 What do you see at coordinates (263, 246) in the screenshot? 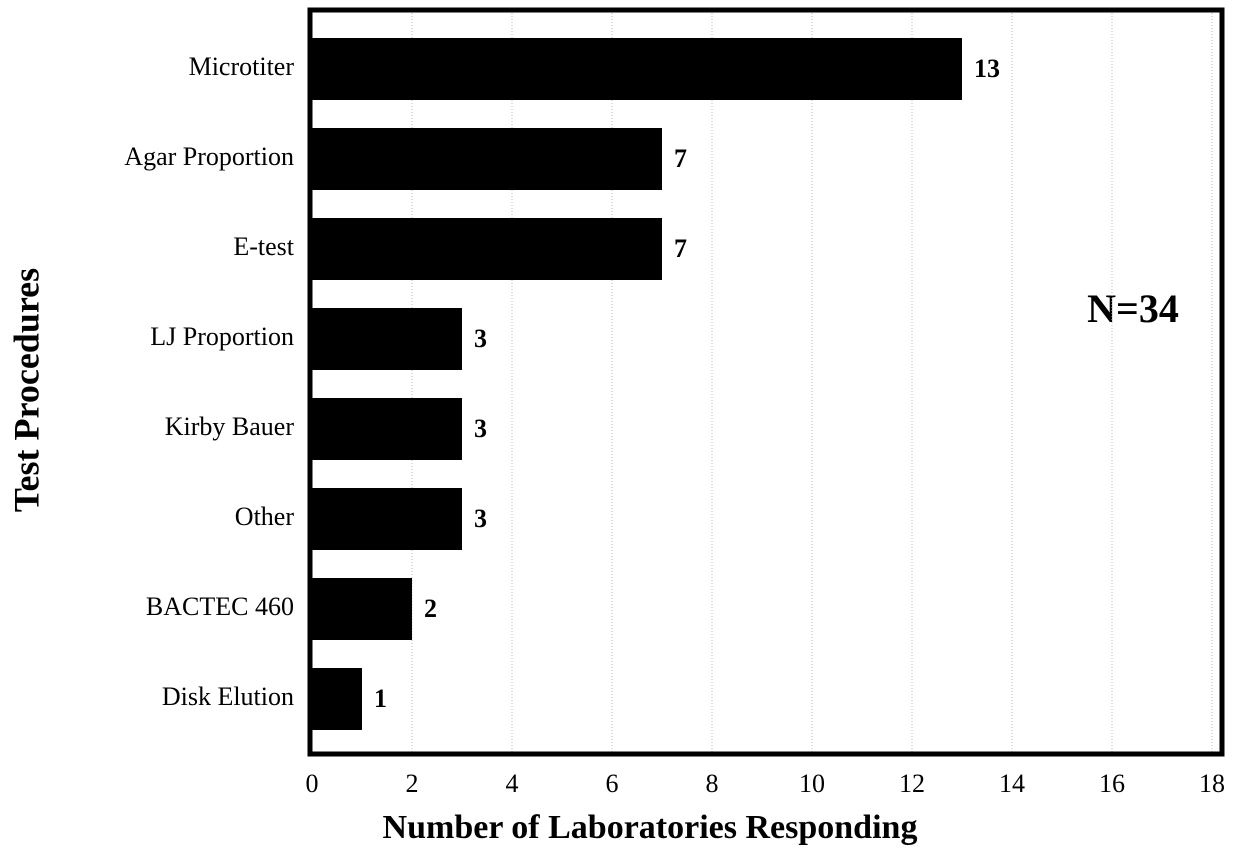
I see `y-tick-label: E-test` at bounding box center [263, 246].